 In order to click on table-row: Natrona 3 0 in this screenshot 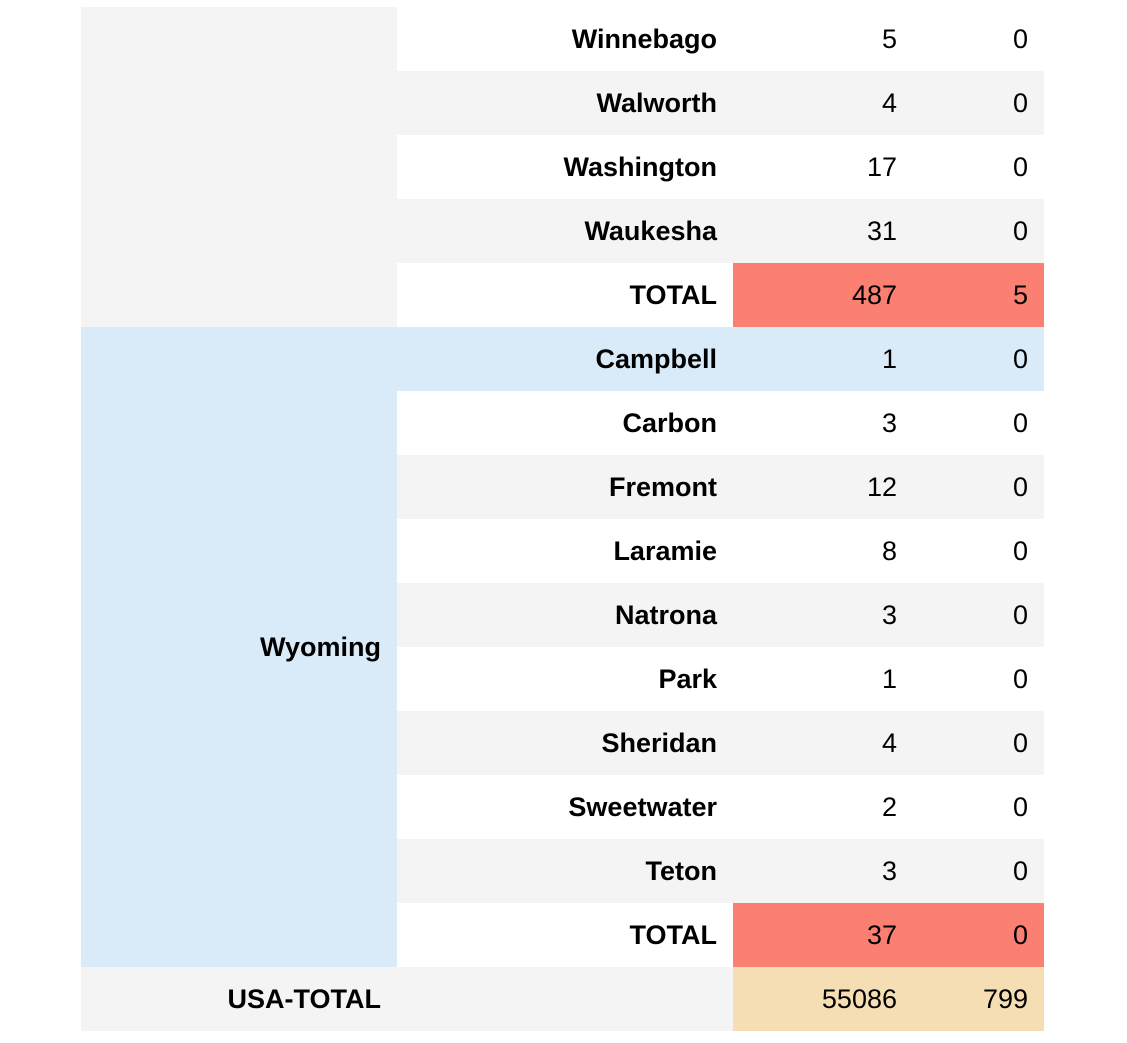, I will do `click(562, 615)`.